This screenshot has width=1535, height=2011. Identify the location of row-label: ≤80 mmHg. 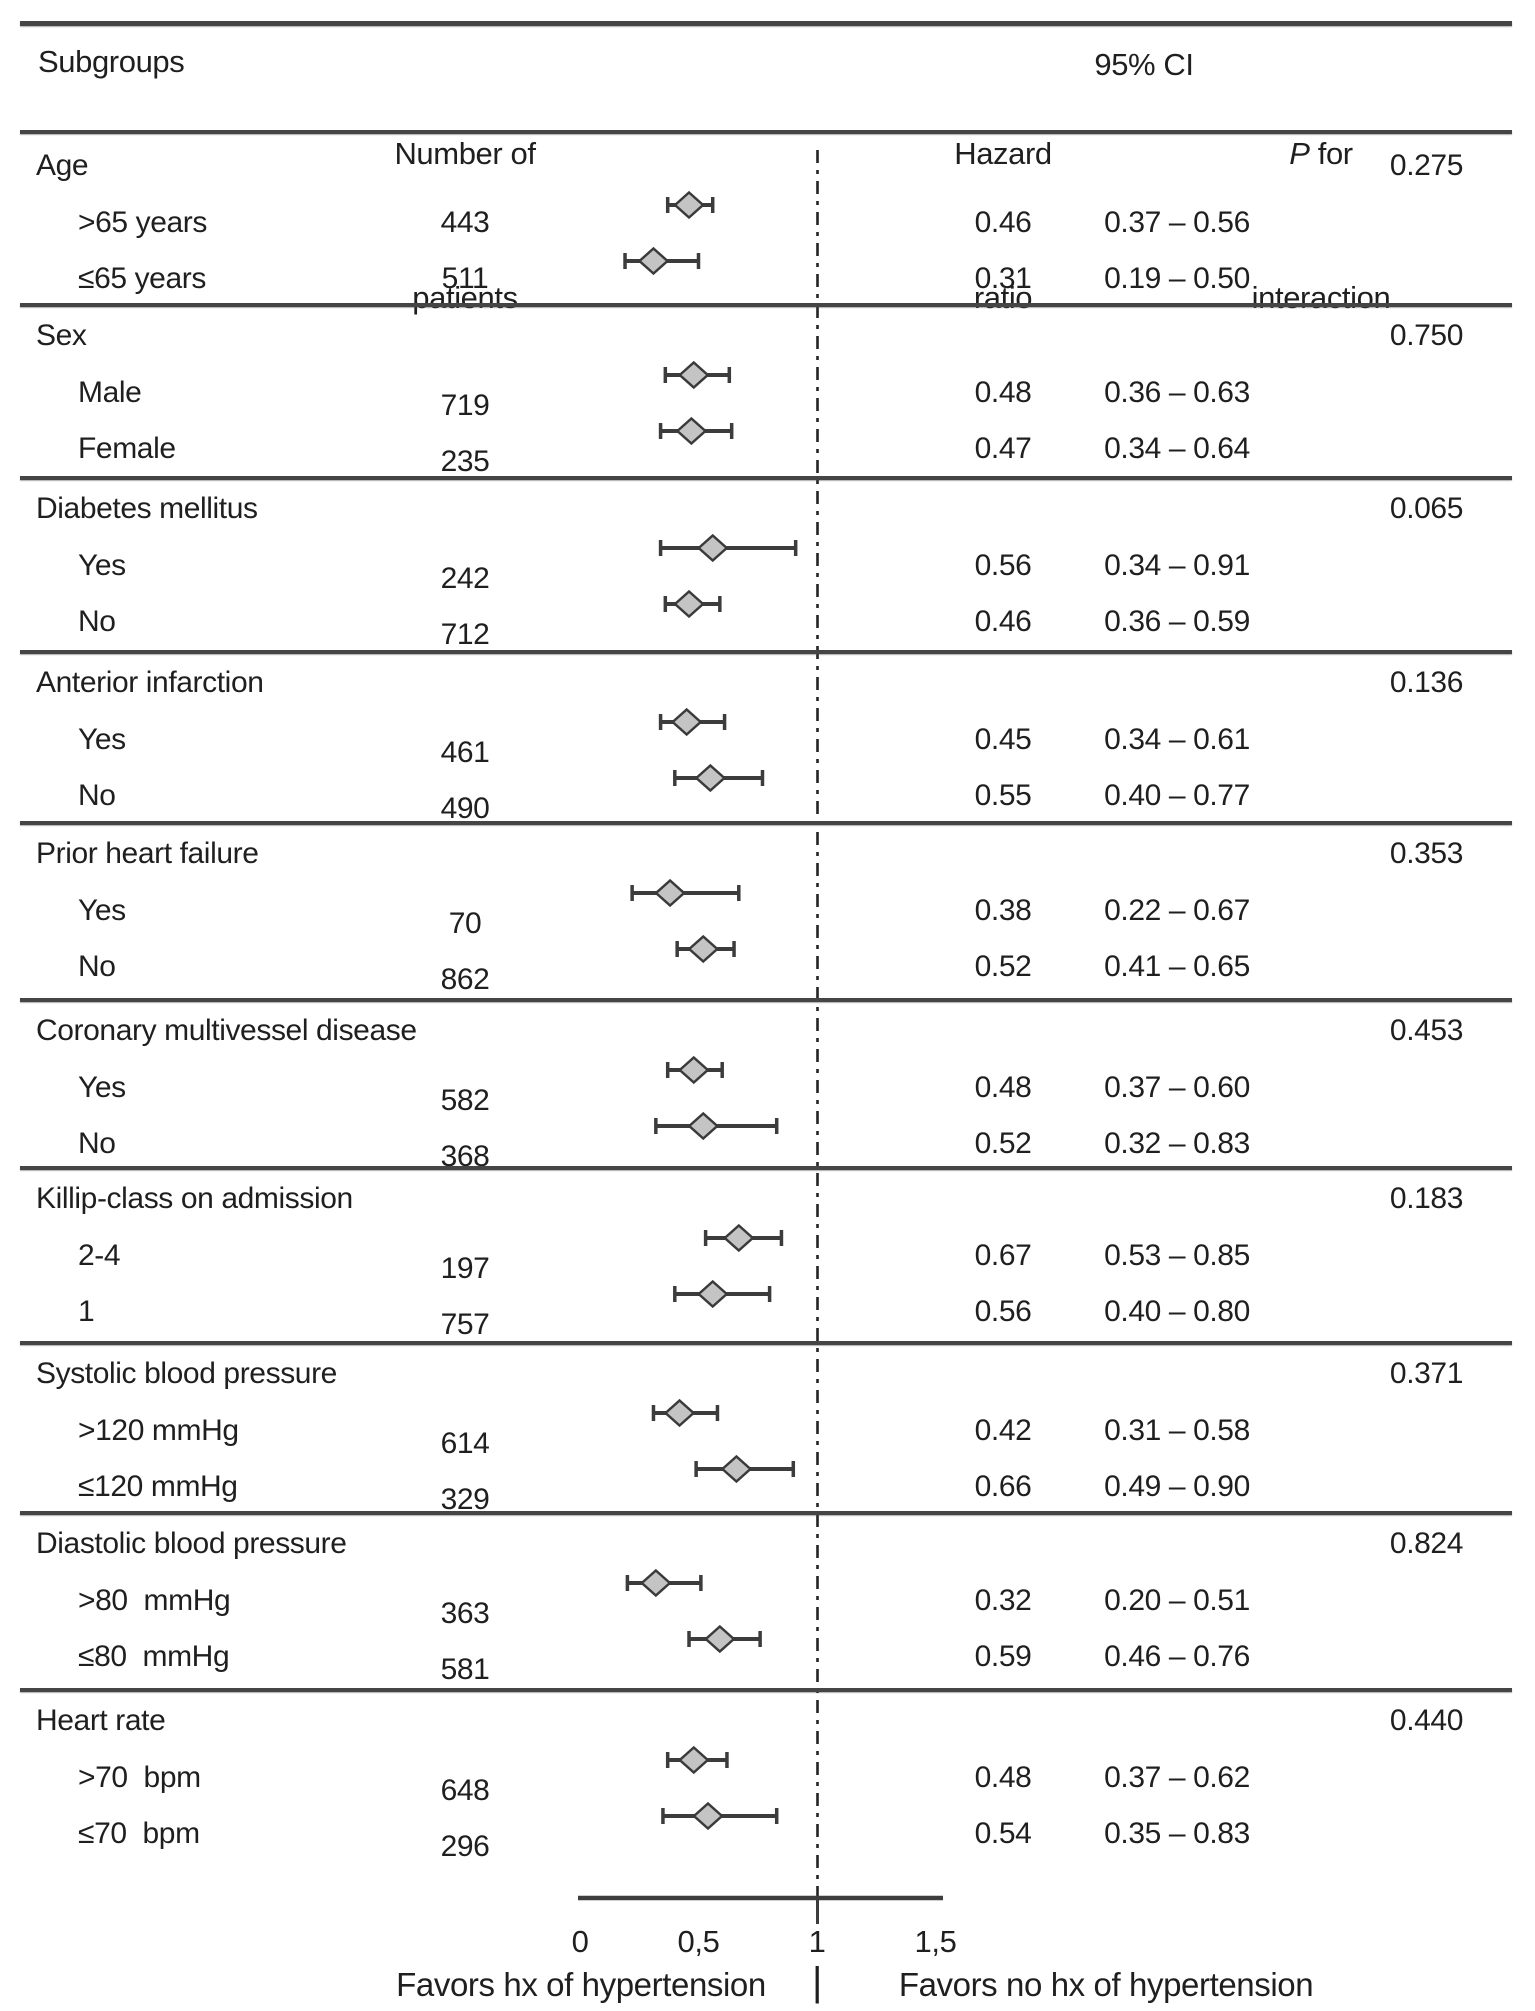
(154, 1656).